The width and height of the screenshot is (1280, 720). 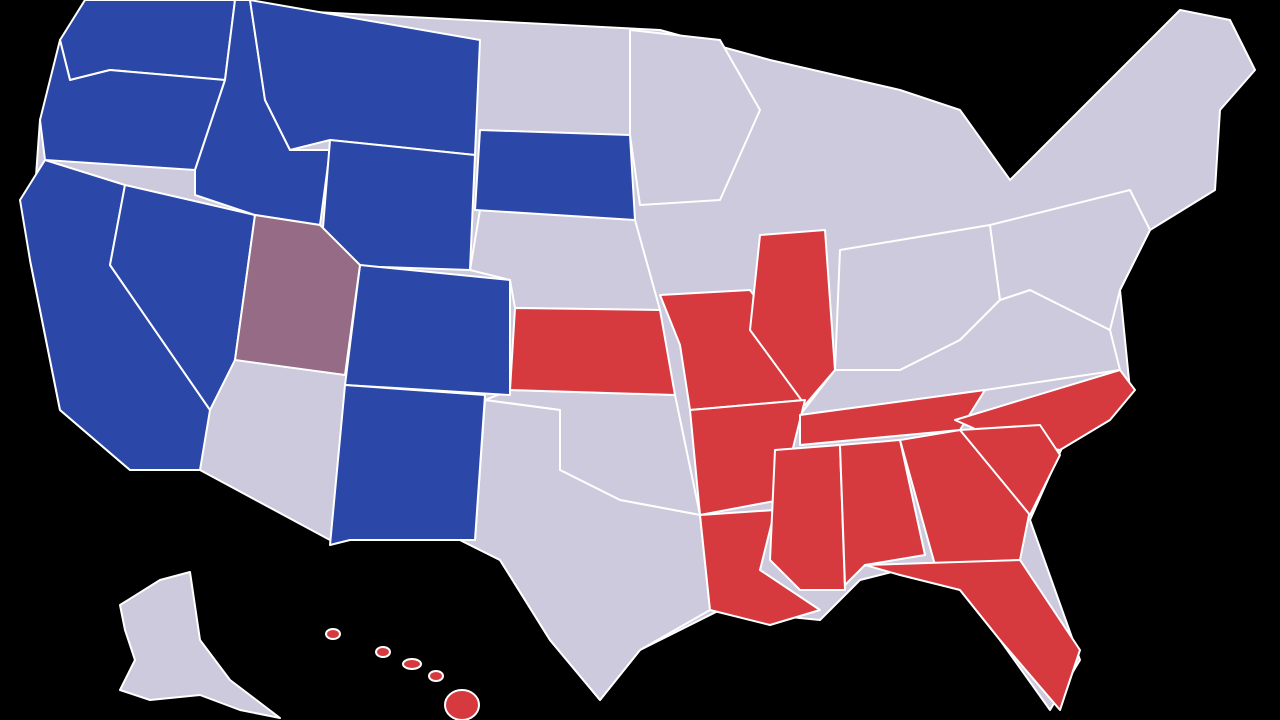 I want to click on purple-states, so click(x=297, y=295).